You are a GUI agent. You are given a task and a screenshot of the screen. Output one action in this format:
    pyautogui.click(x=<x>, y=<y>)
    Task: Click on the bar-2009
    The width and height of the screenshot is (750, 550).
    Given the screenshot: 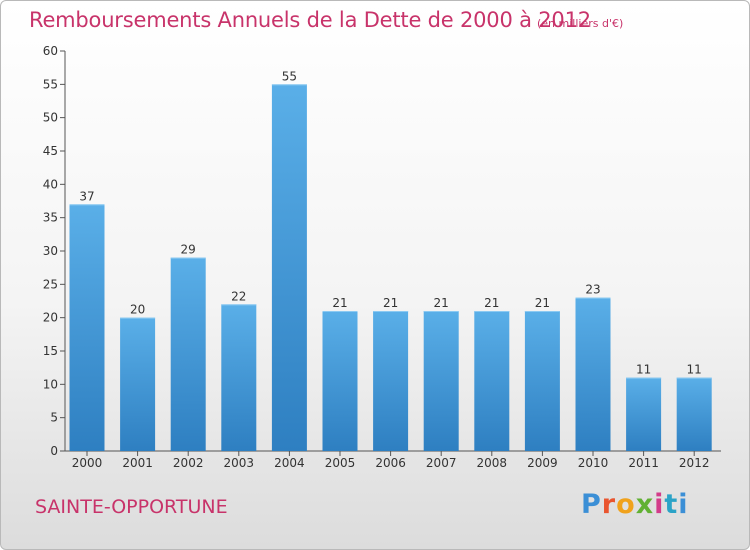 What is the action you would take?
    pyautogui.click(x=542, y=381)
    